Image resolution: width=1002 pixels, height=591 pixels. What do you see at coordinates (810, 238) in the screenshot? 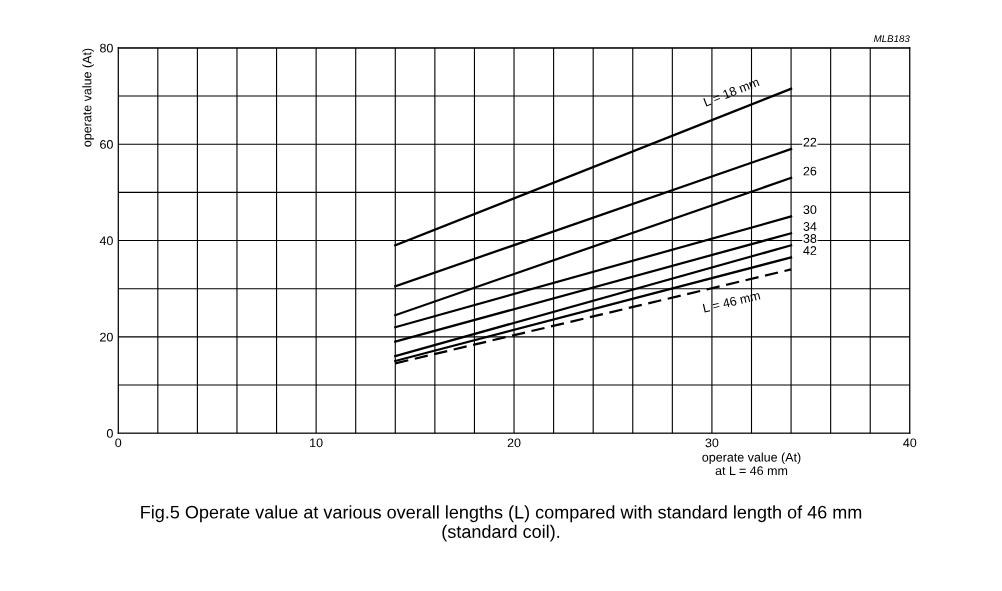
I see `series-label: 38` at bounding box center [810, 238].